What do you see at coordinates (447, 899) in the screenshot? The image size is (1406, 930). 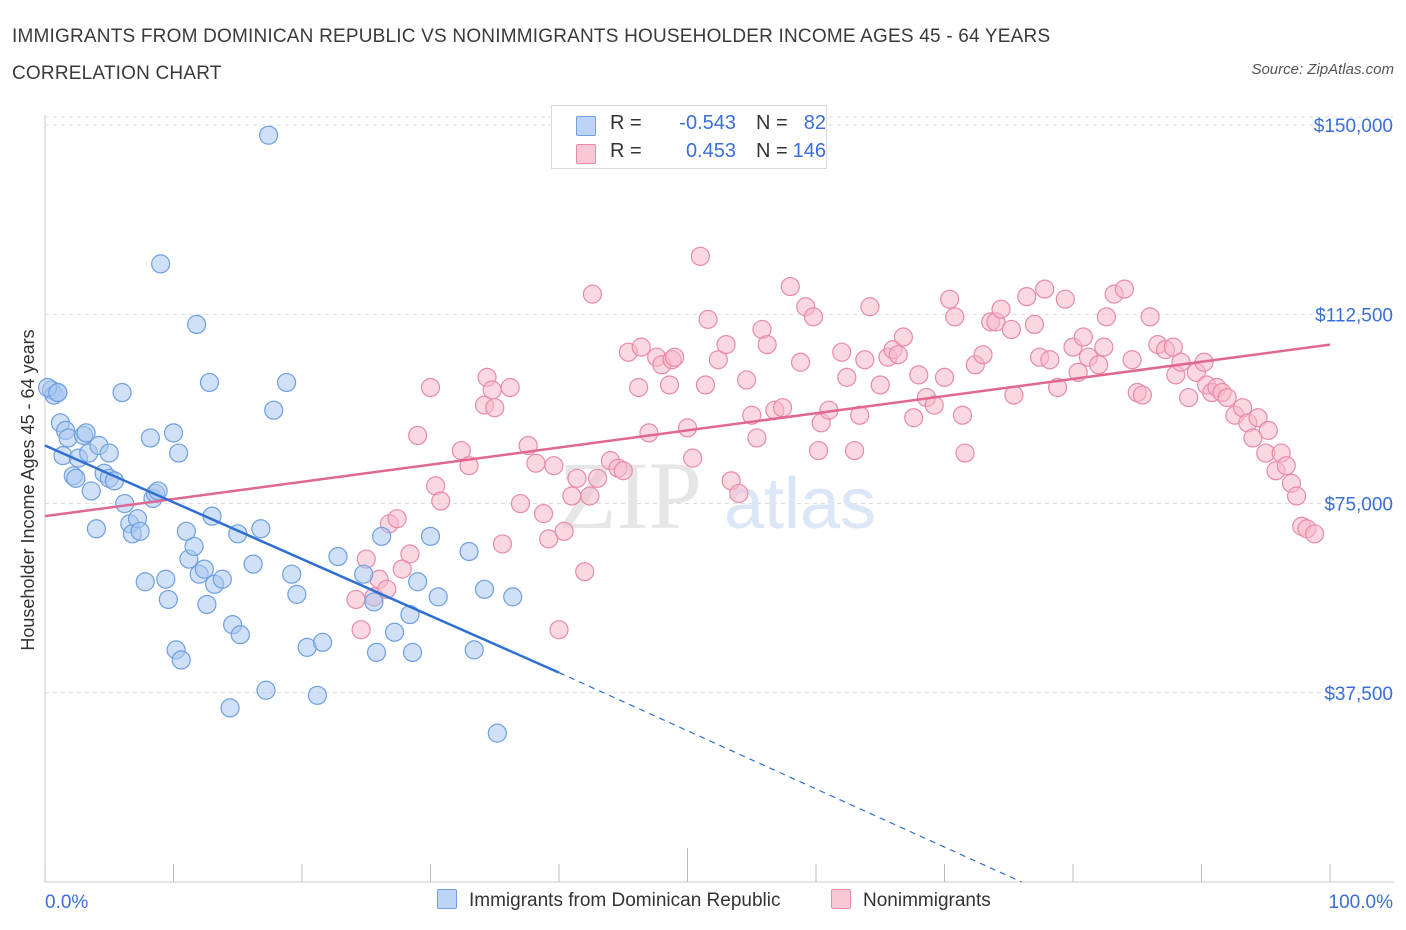 I see `series-swatch-blue` at bounding box center [447, 899].